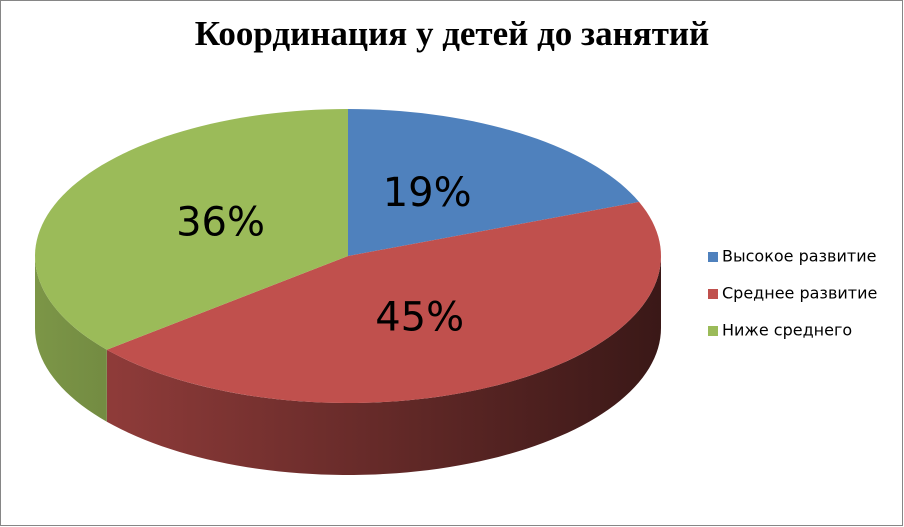  What do you see at coordinates (452, 33) in the screenshot?
I see `chart-title: Координация у детей до занятий` at bounding box center [452, 33].